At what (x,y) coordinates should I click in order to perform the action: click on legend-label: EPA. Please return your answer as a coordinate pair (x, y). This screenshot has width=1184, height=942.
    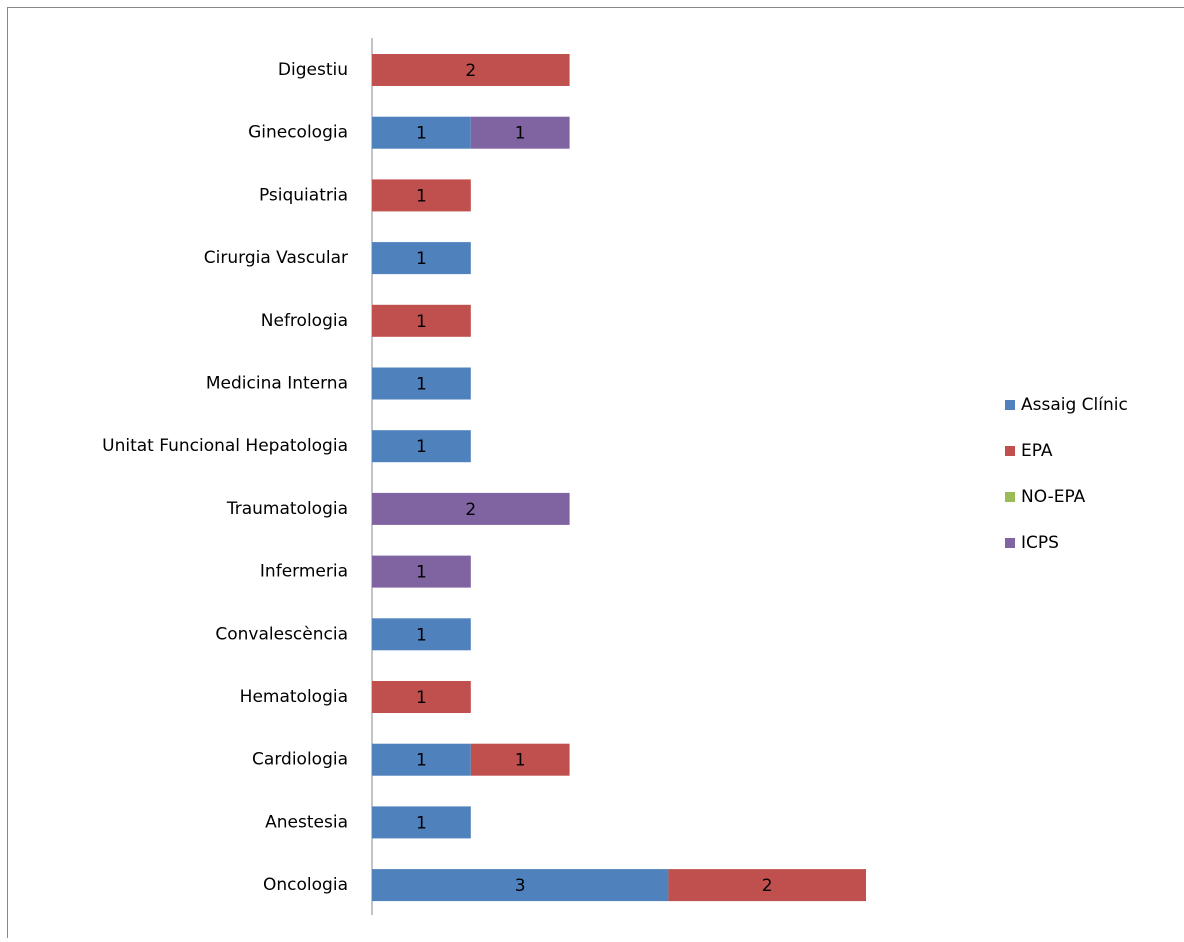
    Looking at the image, I should click on (1037, 451).